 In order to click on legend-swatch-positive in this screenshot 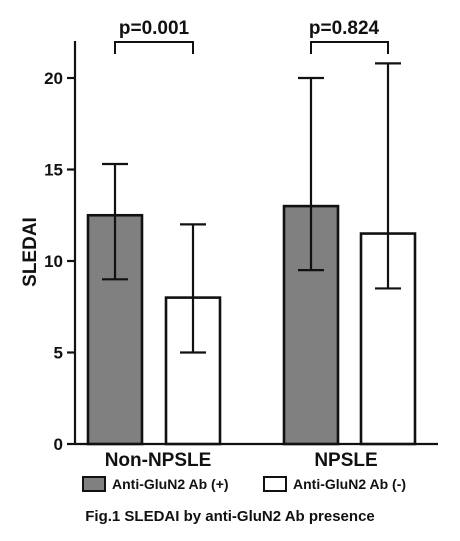, I will do `click(94, 484)`.